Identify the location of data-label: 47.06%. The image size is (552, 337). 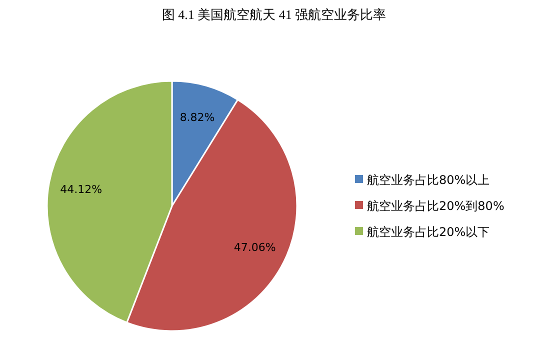
(255, 247).